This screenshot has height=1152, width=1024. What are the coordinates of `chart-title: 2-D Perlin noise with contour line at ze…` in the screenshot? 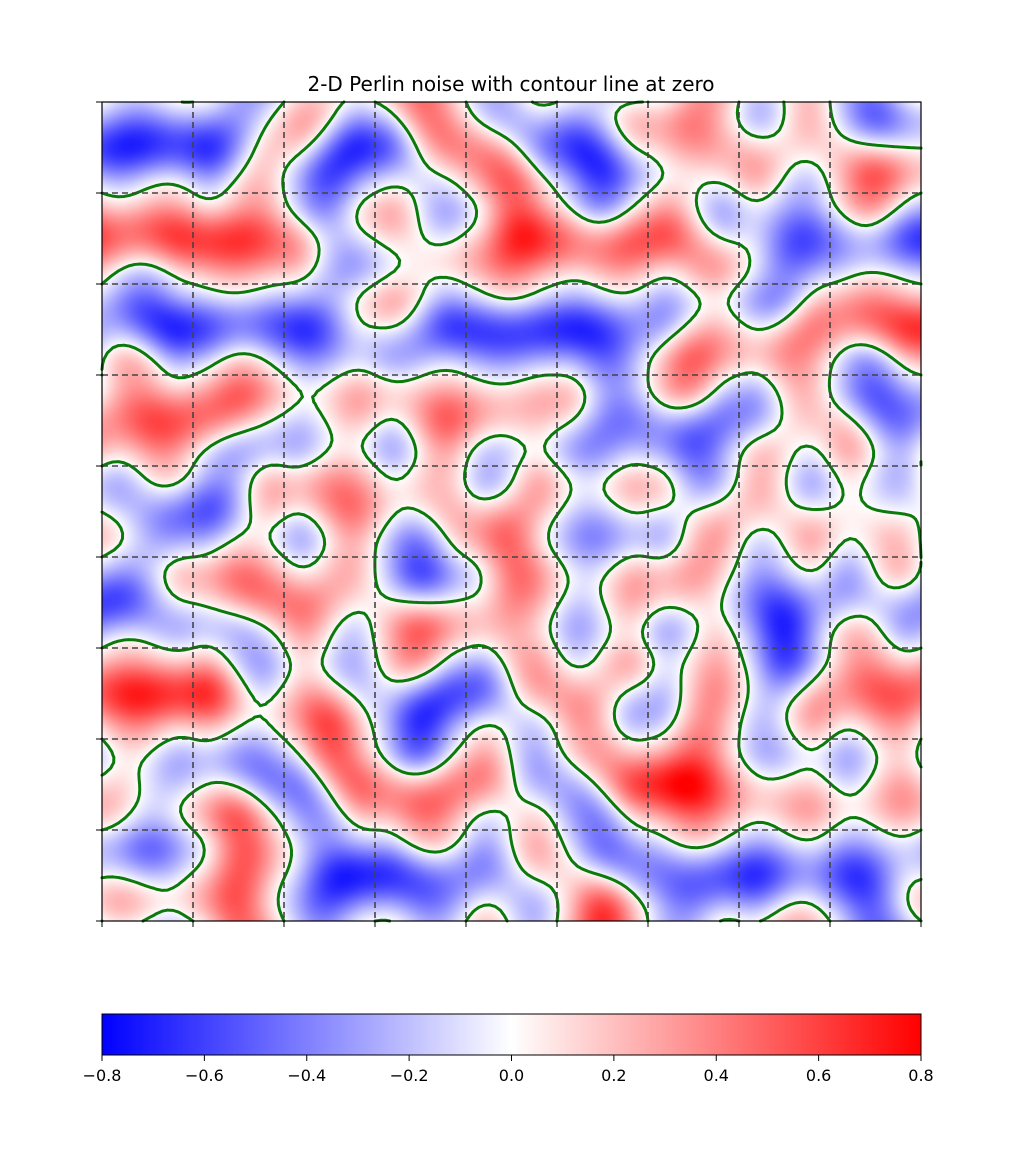 It's located at (510, 84).